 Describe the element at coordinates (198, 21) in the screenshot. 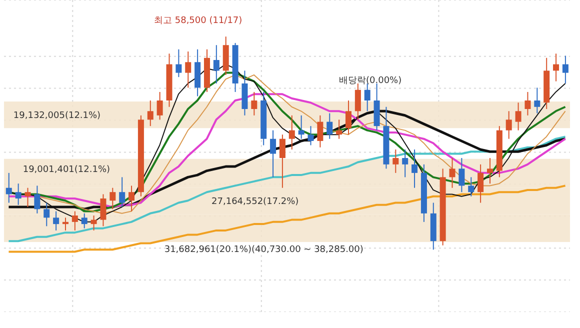

I see `text: 최고 58,500 (11/17)` at that location.